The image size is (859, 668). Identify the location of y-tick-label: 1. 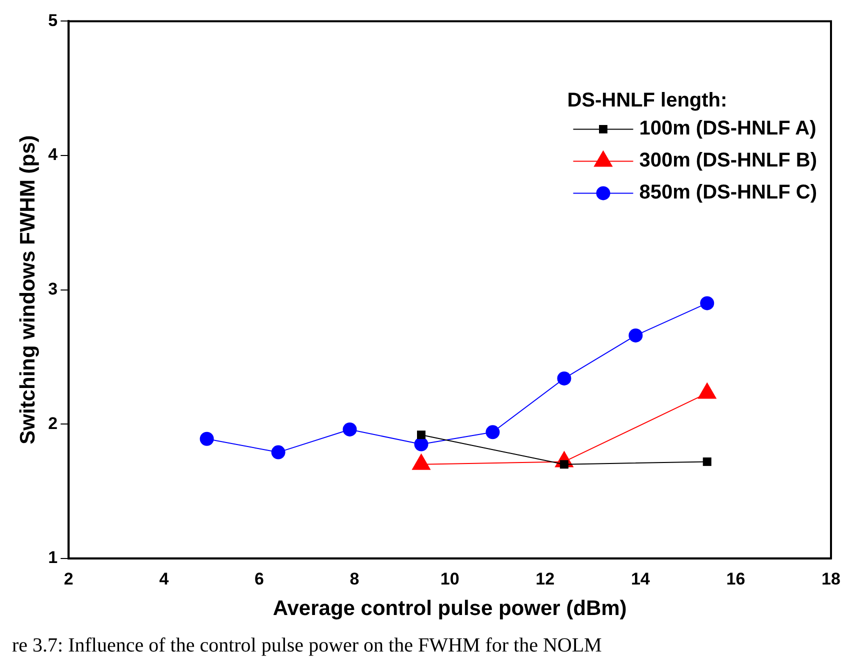
(53, 558).